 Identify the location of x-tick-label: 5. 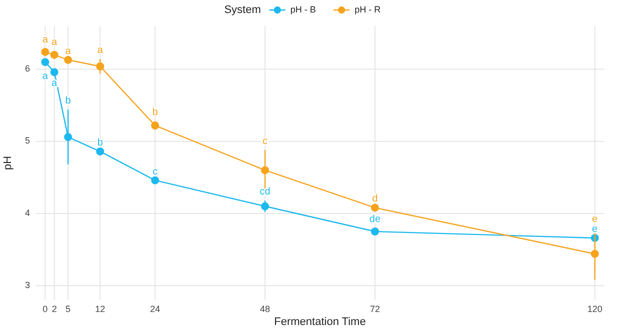
(68, 309).